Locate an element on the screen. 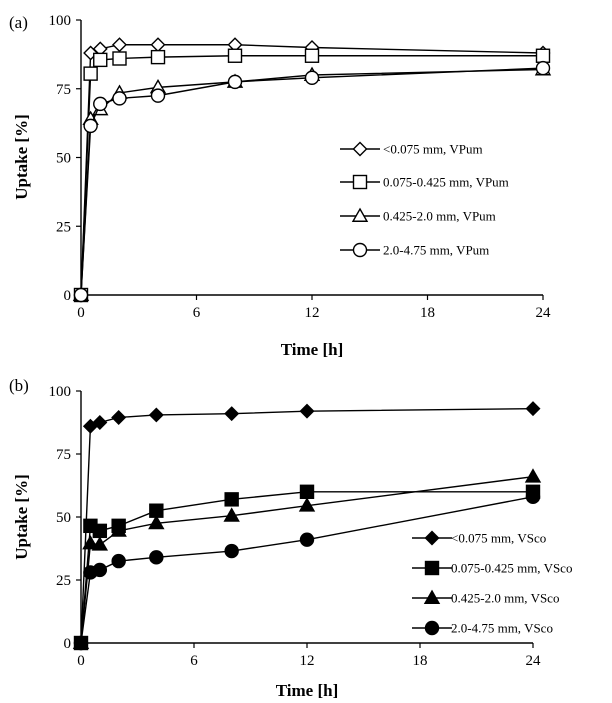 This screenshot has height=703, width=612. legend-label: 0.075-0.425 mm, VPum is located at coordinates (446, 182).